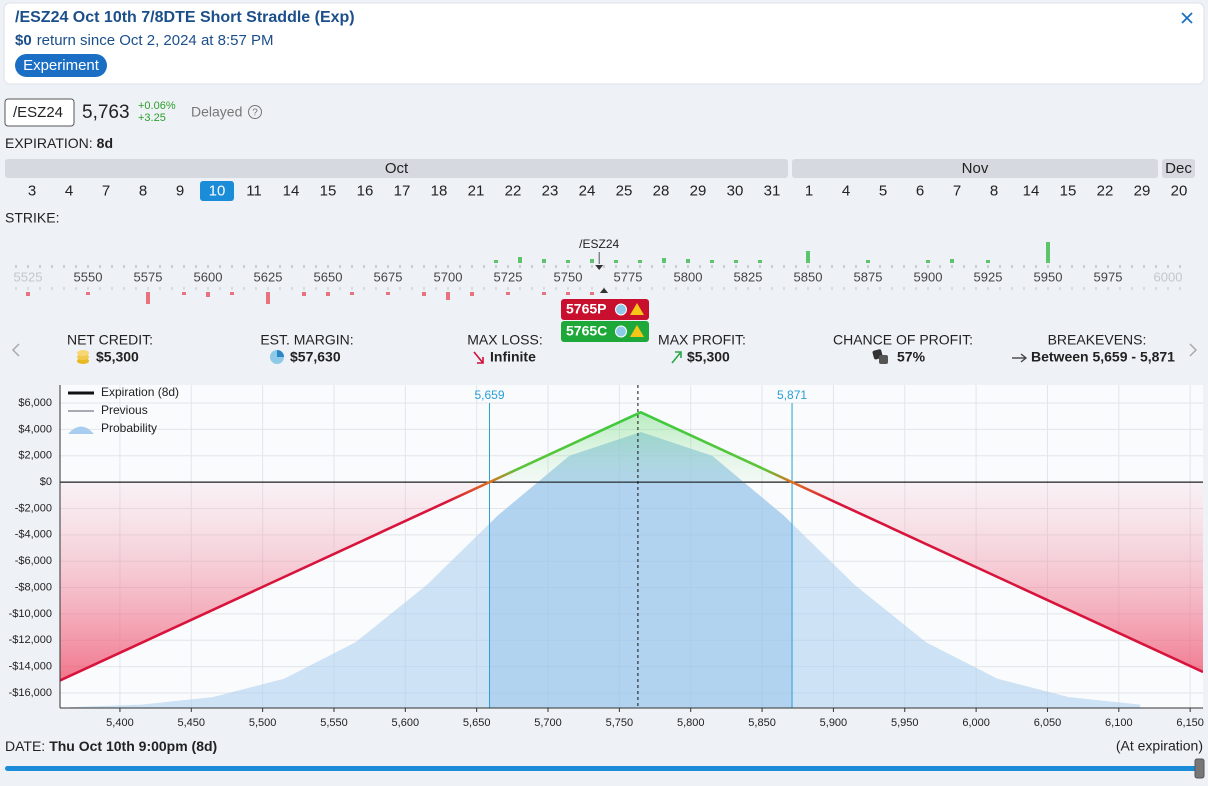 This screenshot has height=786, width=1208. Describe the element at coordinates (868, 276) in the screenshot. I see `strike-tick-label: 5875` at that location.